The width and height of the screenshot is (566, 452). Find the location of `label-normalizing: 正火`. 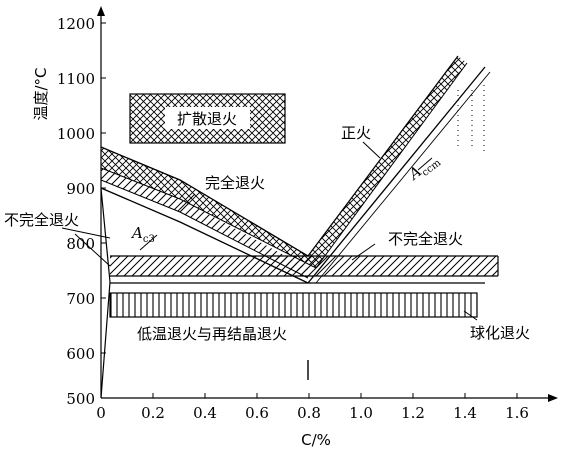

label-normalizing: 正火 is located at coordinates (356, 133).